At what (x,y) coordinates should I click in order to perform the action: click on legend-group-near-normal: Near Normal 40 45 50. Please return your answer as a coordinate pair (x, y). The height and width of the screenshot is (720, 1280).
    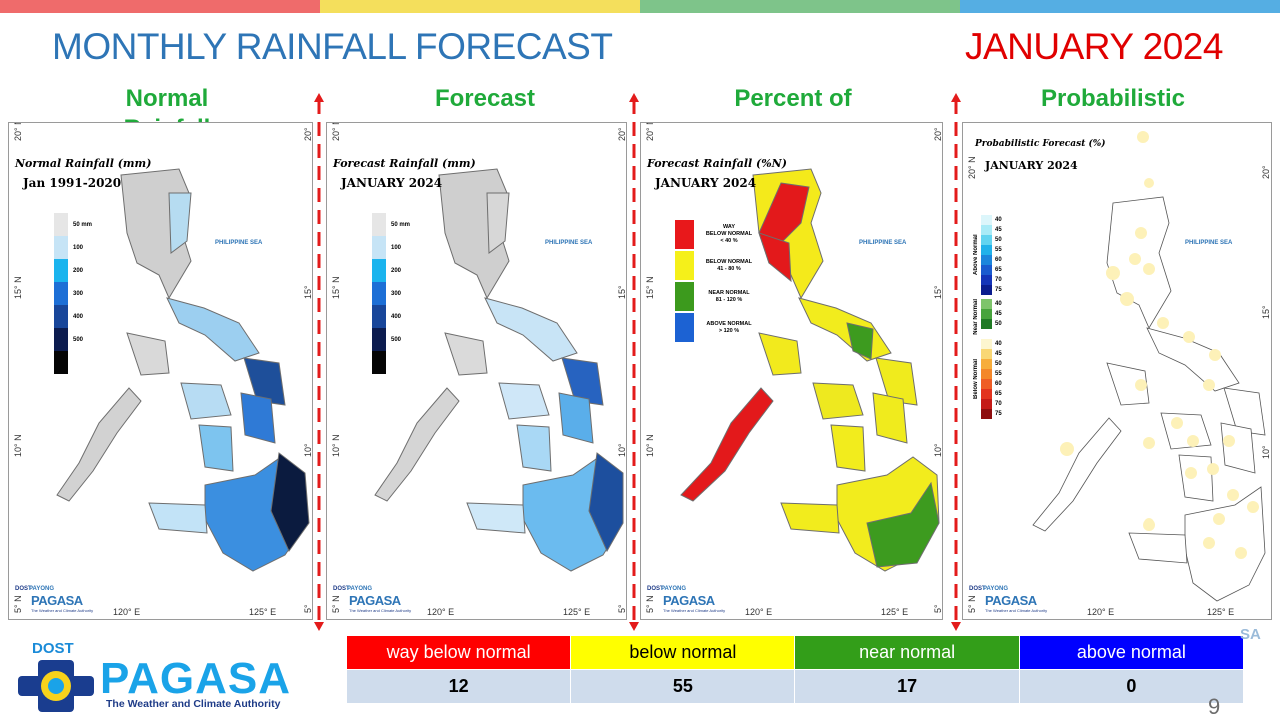
    Looking at the image, I should click on (987, 317).